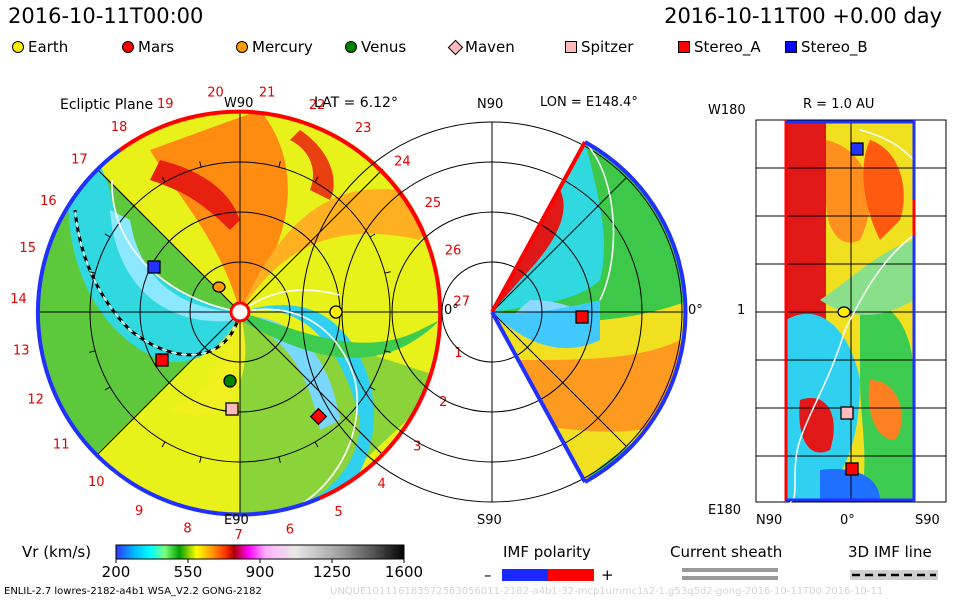 The height and width of the screenshot is (600, 960). Describe the element at coordinates (489, 520) in the screenshot. I see `meridional-bottom-label: S90` at that location.